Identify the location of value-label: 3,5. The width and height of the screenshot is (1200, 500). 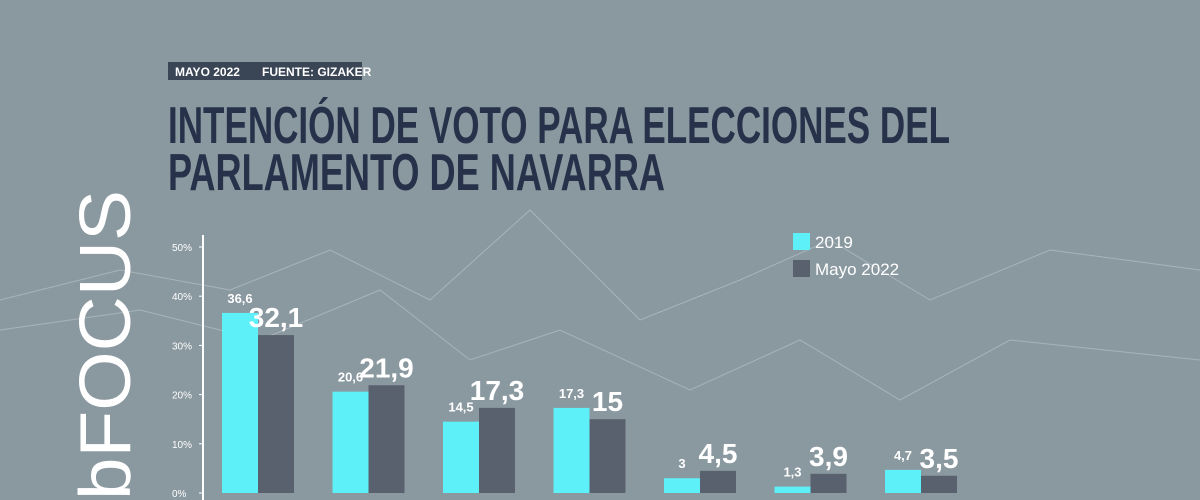
(939, 458).